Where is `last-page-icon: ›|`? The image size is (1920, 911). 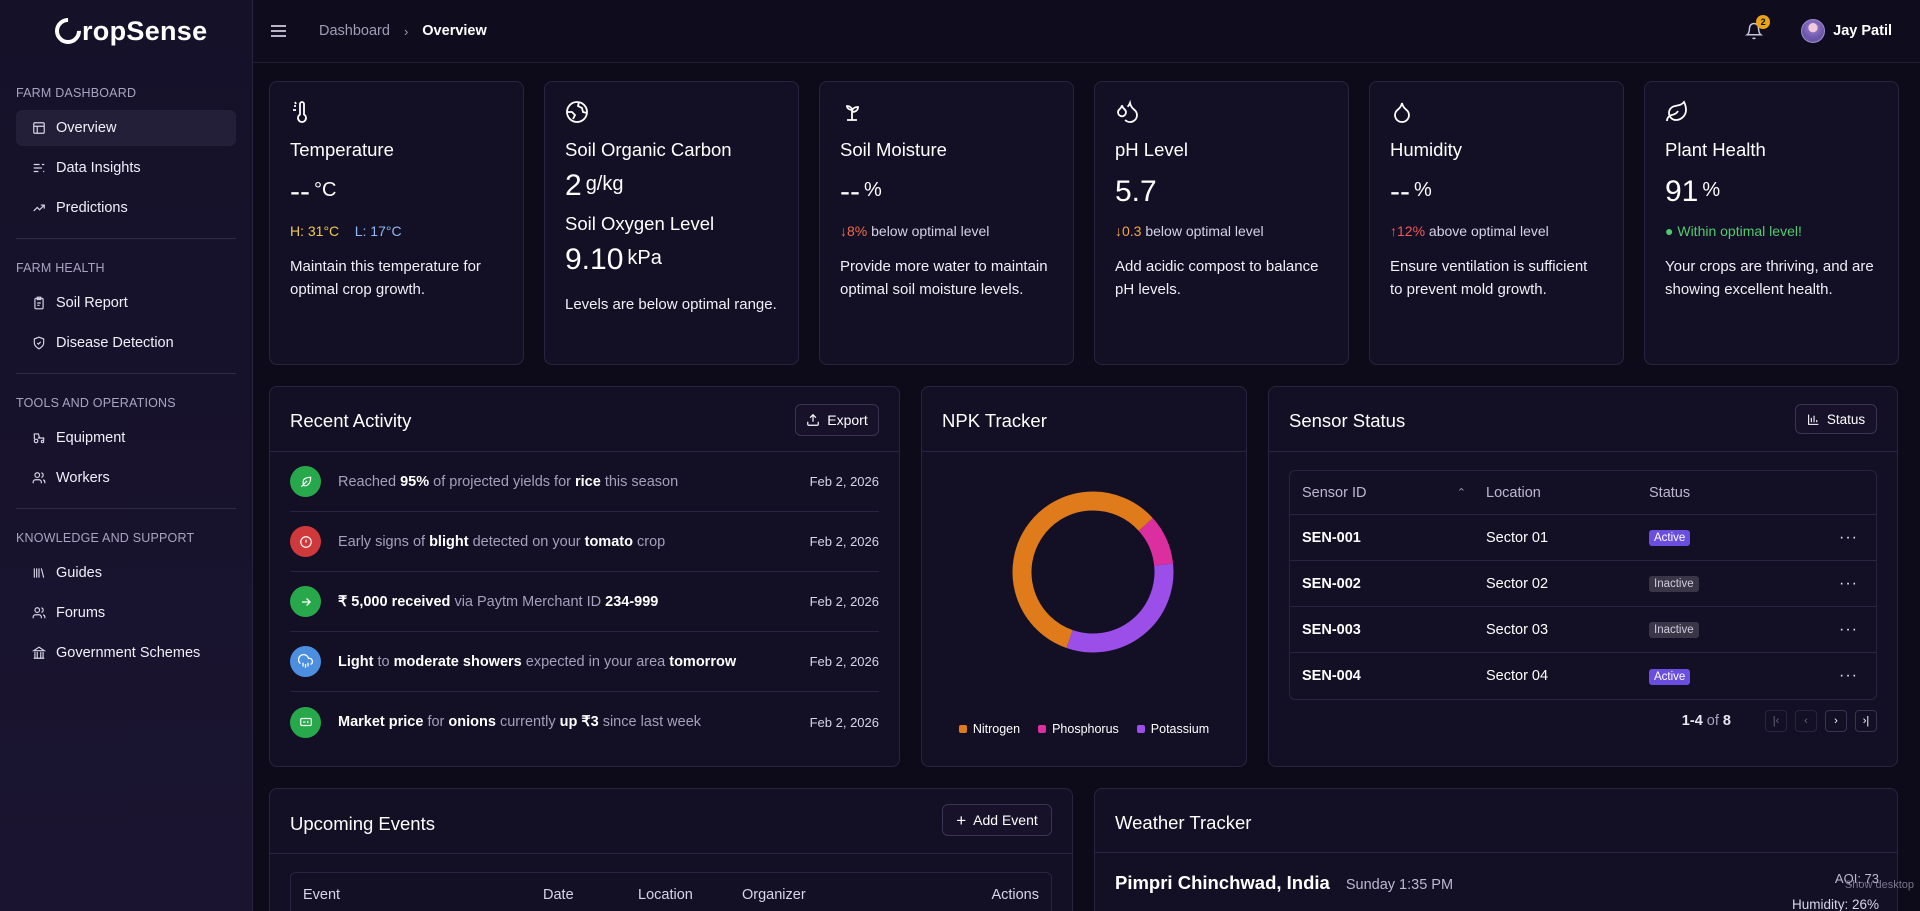
last-page-icon: ›| is located at coordinates (1866, 721).